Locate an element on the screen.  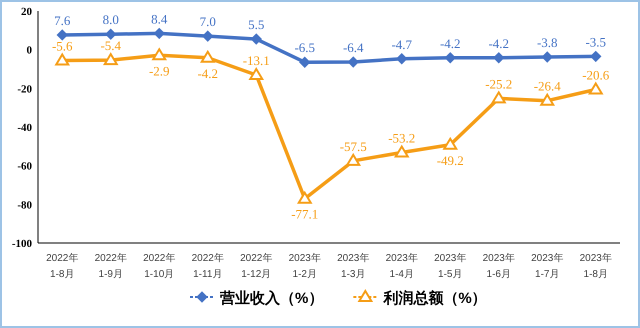
y-tick-label: -60 is located at coordinates (24, 166).